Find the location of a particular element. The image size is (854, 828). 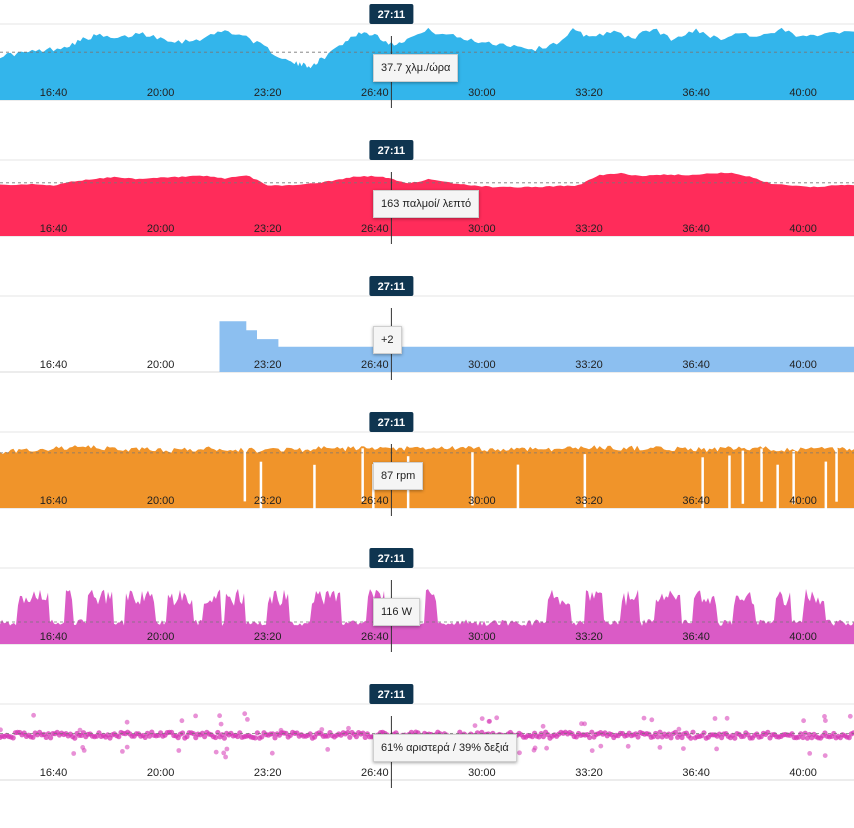

gear-cursor-badge is located at coordinates (391, 286).